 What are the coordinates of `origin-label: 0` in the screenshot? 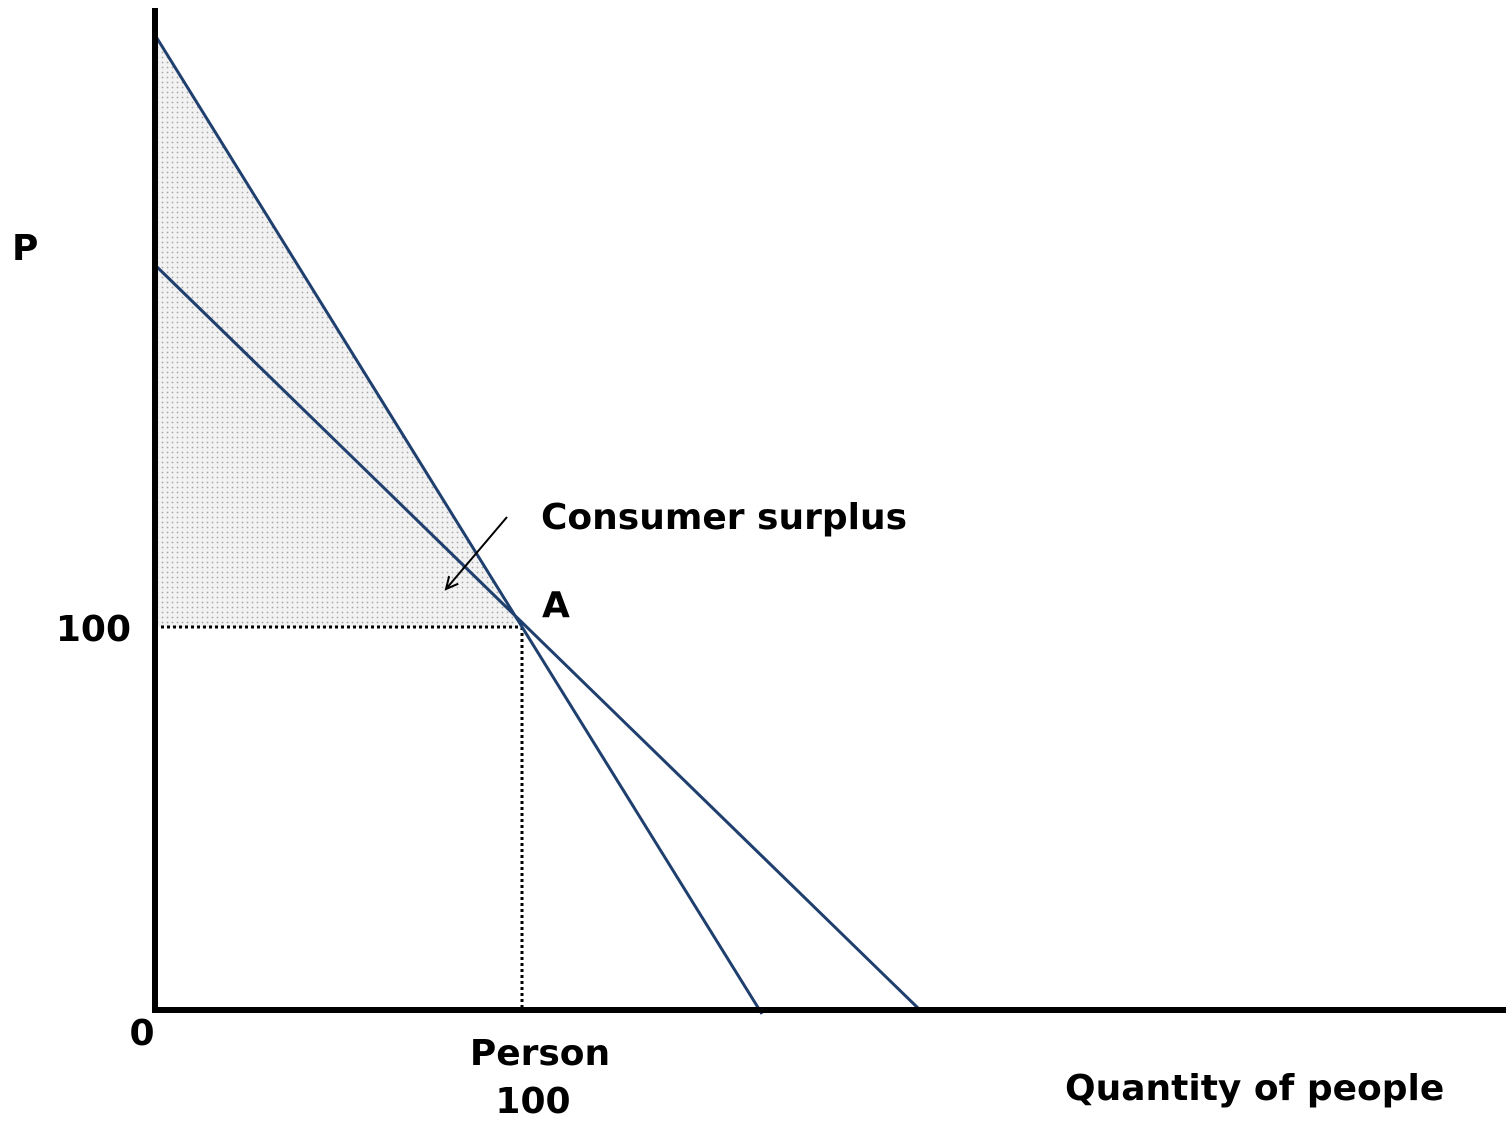 It's located at (141, 1033).